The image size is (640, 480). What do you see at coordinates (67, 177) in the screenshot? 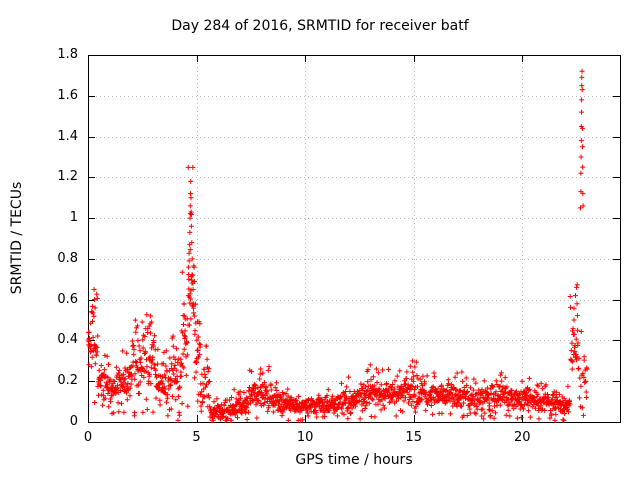
I see `y-tick-label: 1.2` at bounding box center [67, 177].